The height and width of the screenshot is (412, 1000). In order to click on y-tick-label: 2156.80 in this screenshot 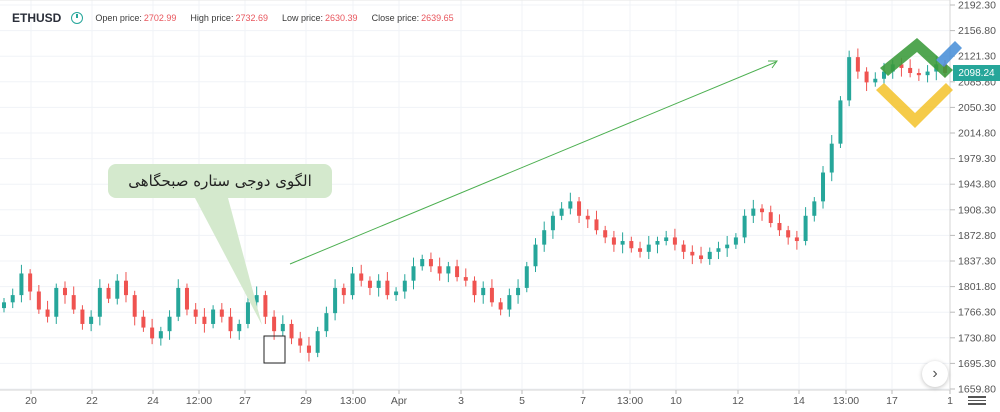, I will do `click(977, 31)`.